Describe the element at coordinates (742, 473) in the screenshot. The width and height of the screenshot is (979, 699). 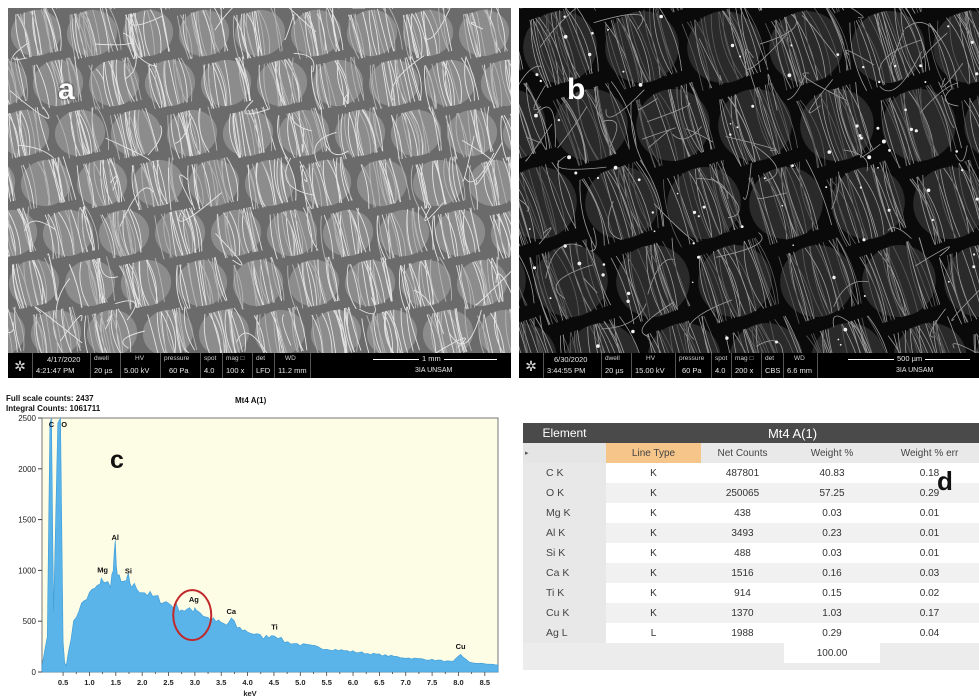
I see `net-counts-cell: 487801` at that location.